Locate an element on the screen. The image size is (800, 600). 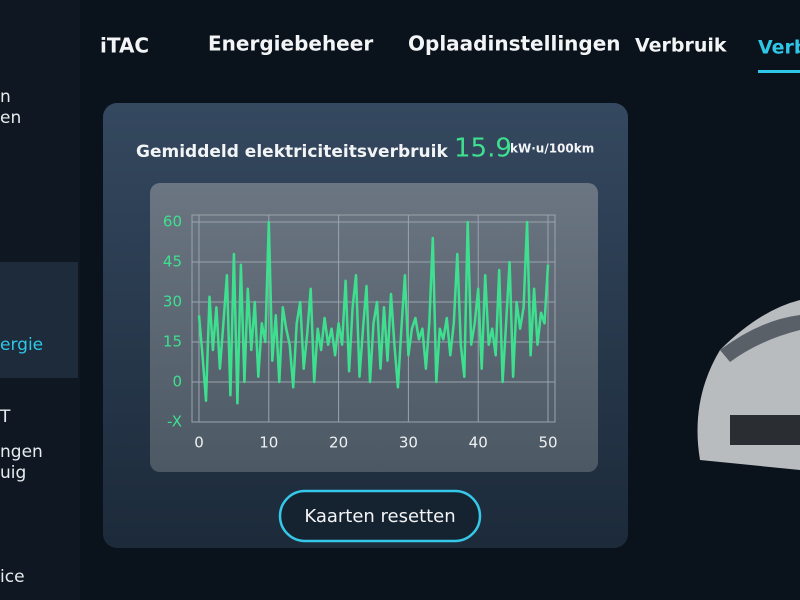
consumption-unit: kW·u/100km is located at coordinates (552, 149).